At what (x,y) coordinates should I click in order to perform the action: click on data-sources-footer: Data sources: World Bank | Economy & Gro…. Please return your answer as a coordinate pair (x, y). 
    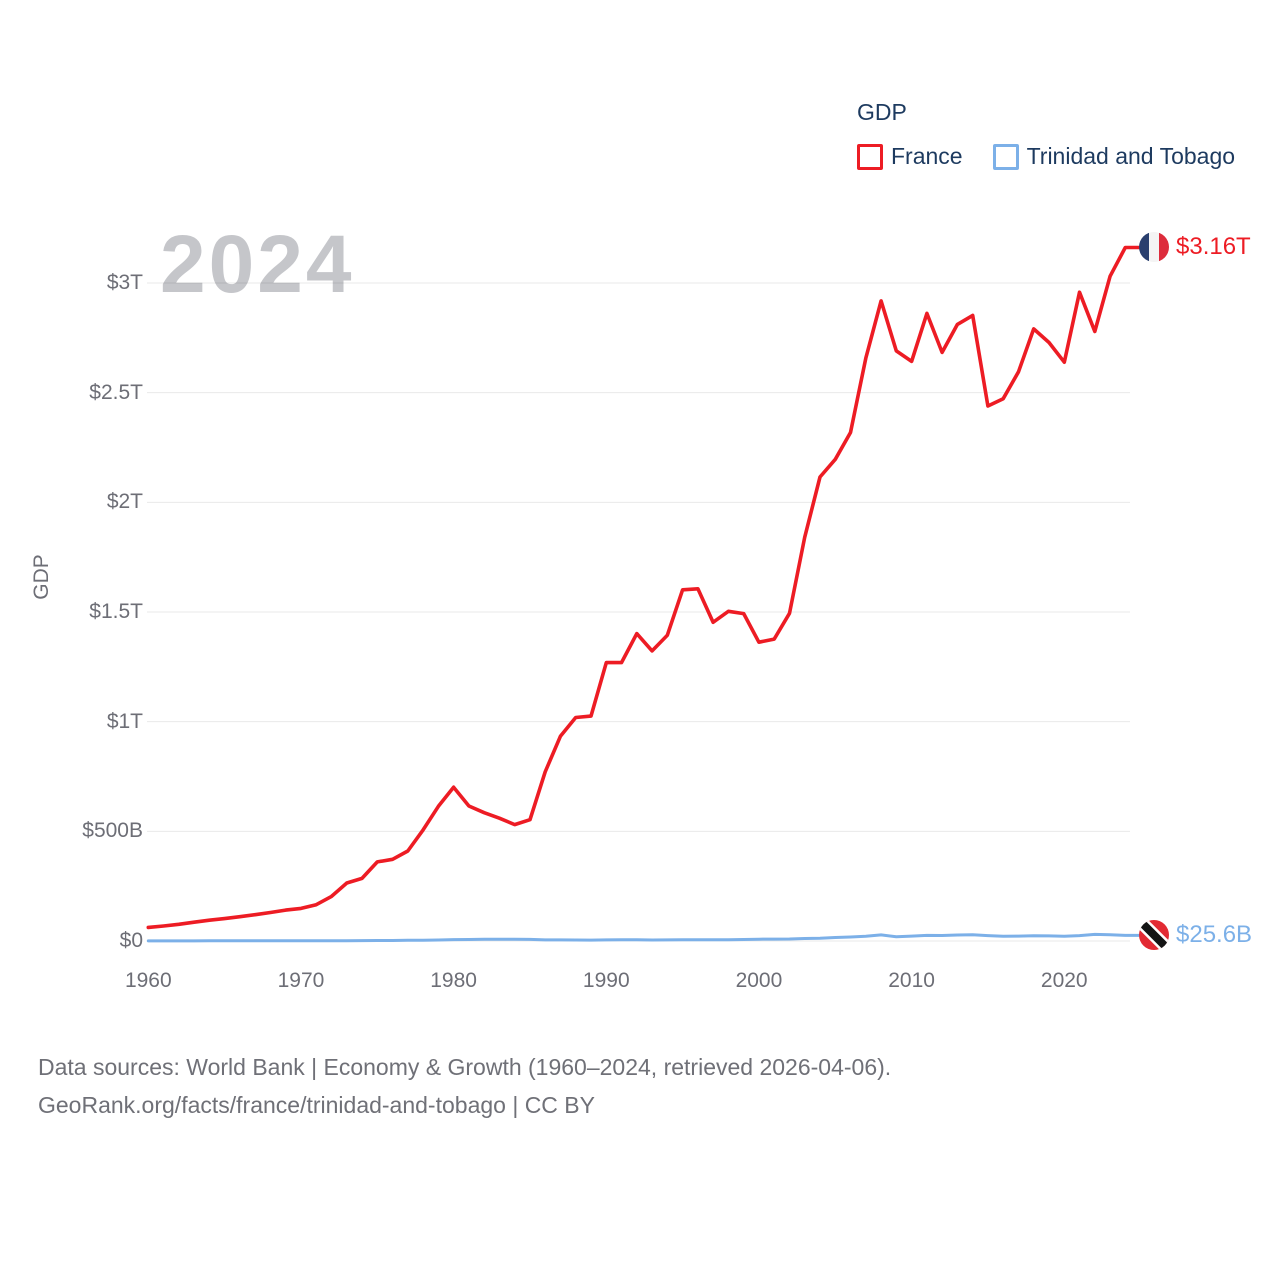
    Looking at the image, I should click on (464, 1086).